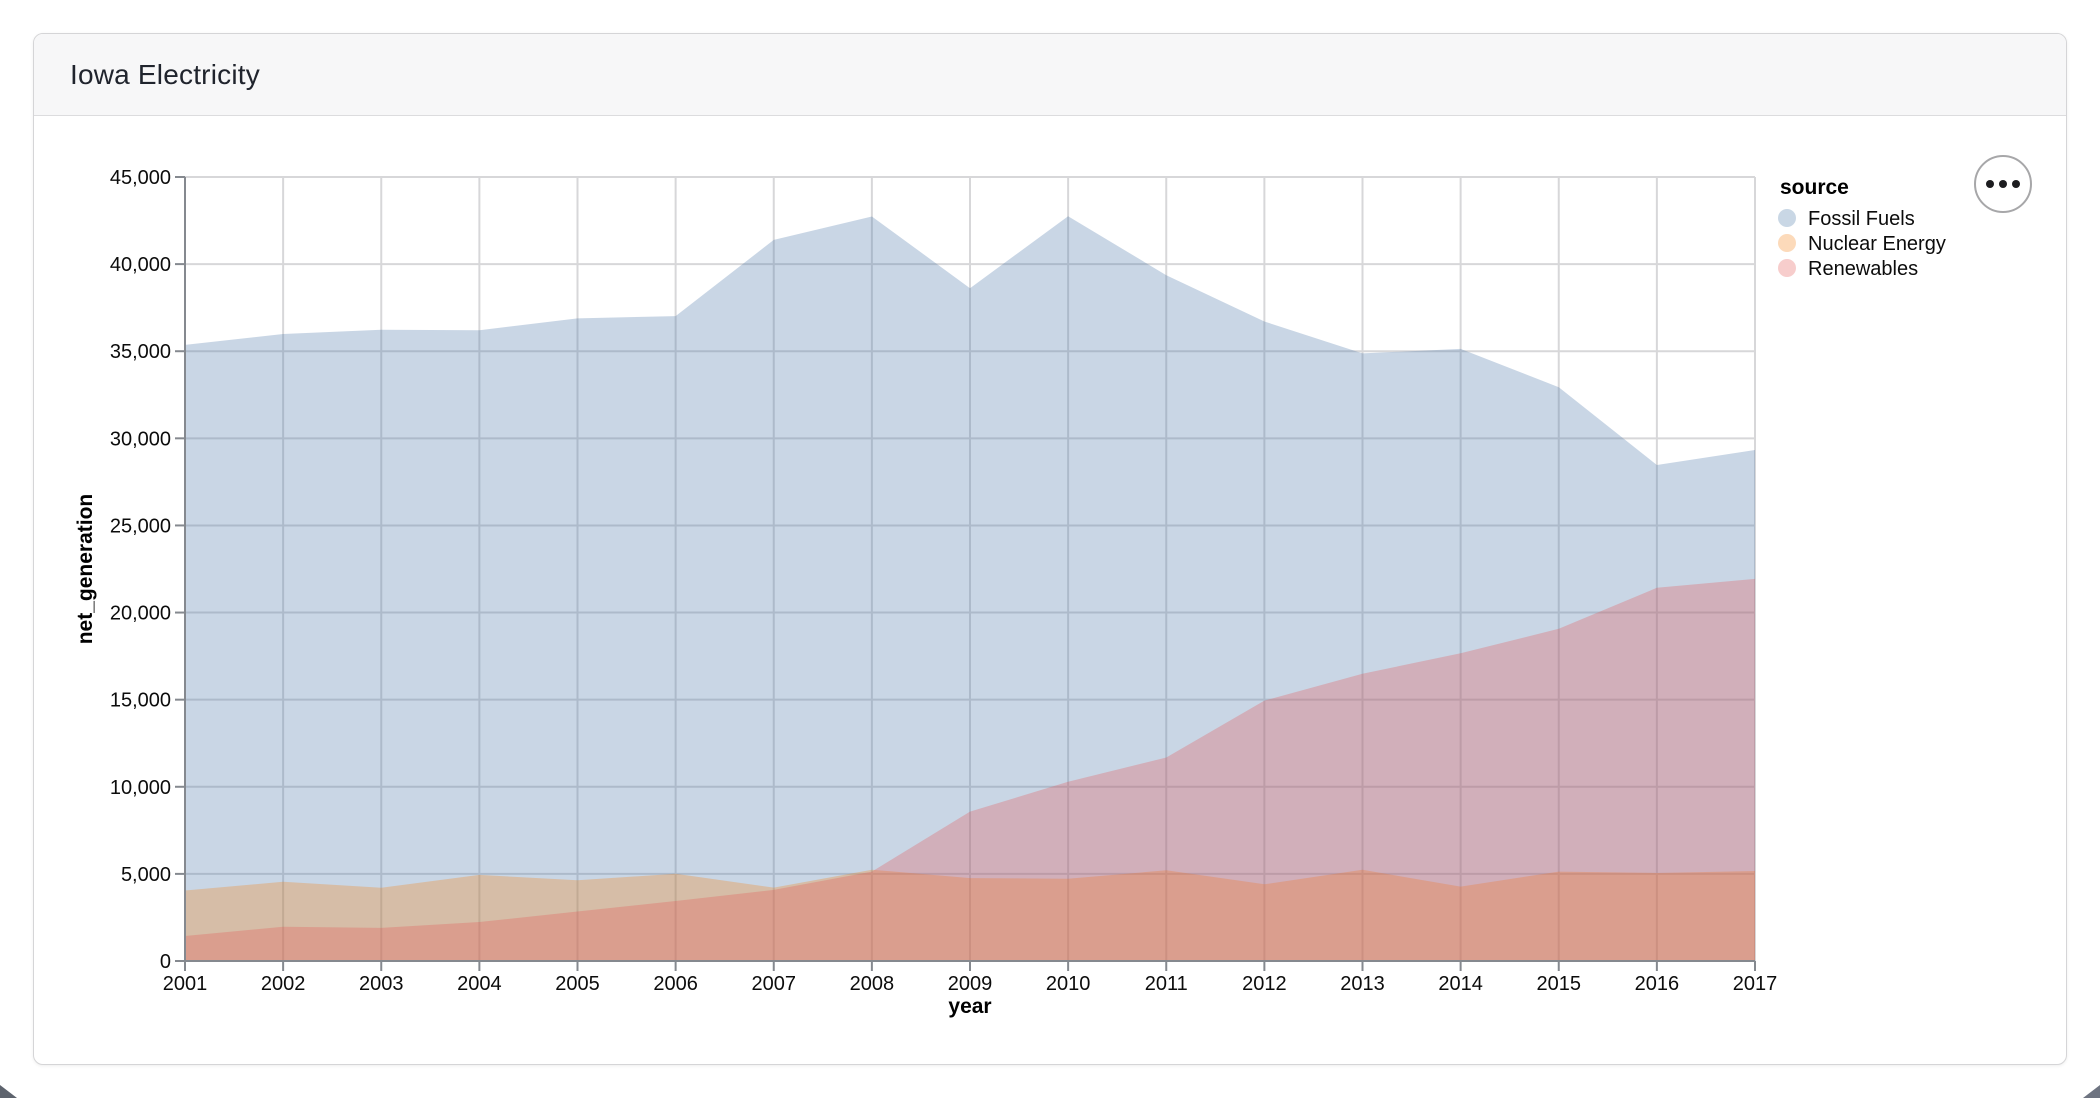 The image size is (2100, 1098). Describe the element at coordinates (165, 962) in the screenshot. I see `y-tick-label: 0` at that location.